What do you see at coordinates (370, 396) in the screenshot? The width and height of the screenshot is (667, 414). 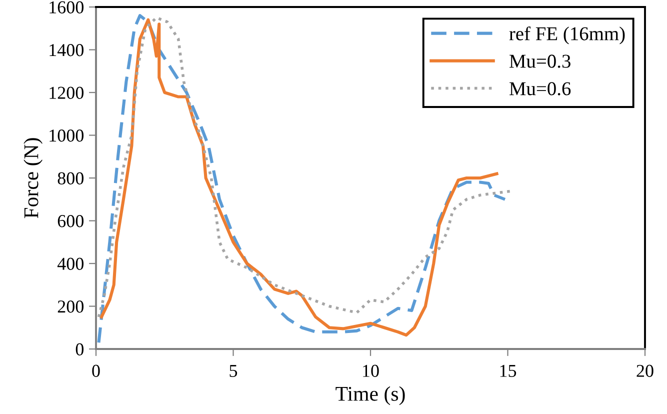 I see `x-axis-title: Time (s)` at bounding box center [370, 396].